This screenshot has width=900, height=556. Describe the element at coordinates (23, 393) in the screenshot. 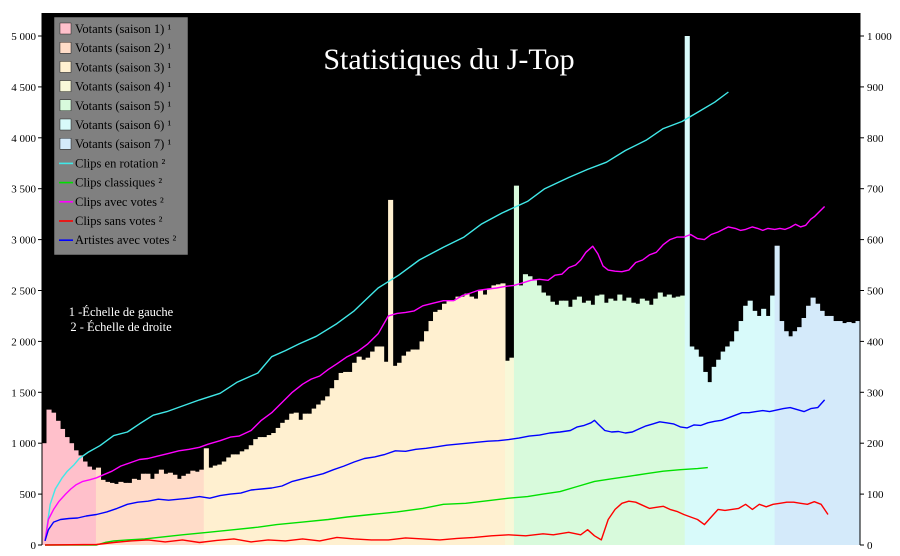

I see `left-tick-label: 1 500` at that location.